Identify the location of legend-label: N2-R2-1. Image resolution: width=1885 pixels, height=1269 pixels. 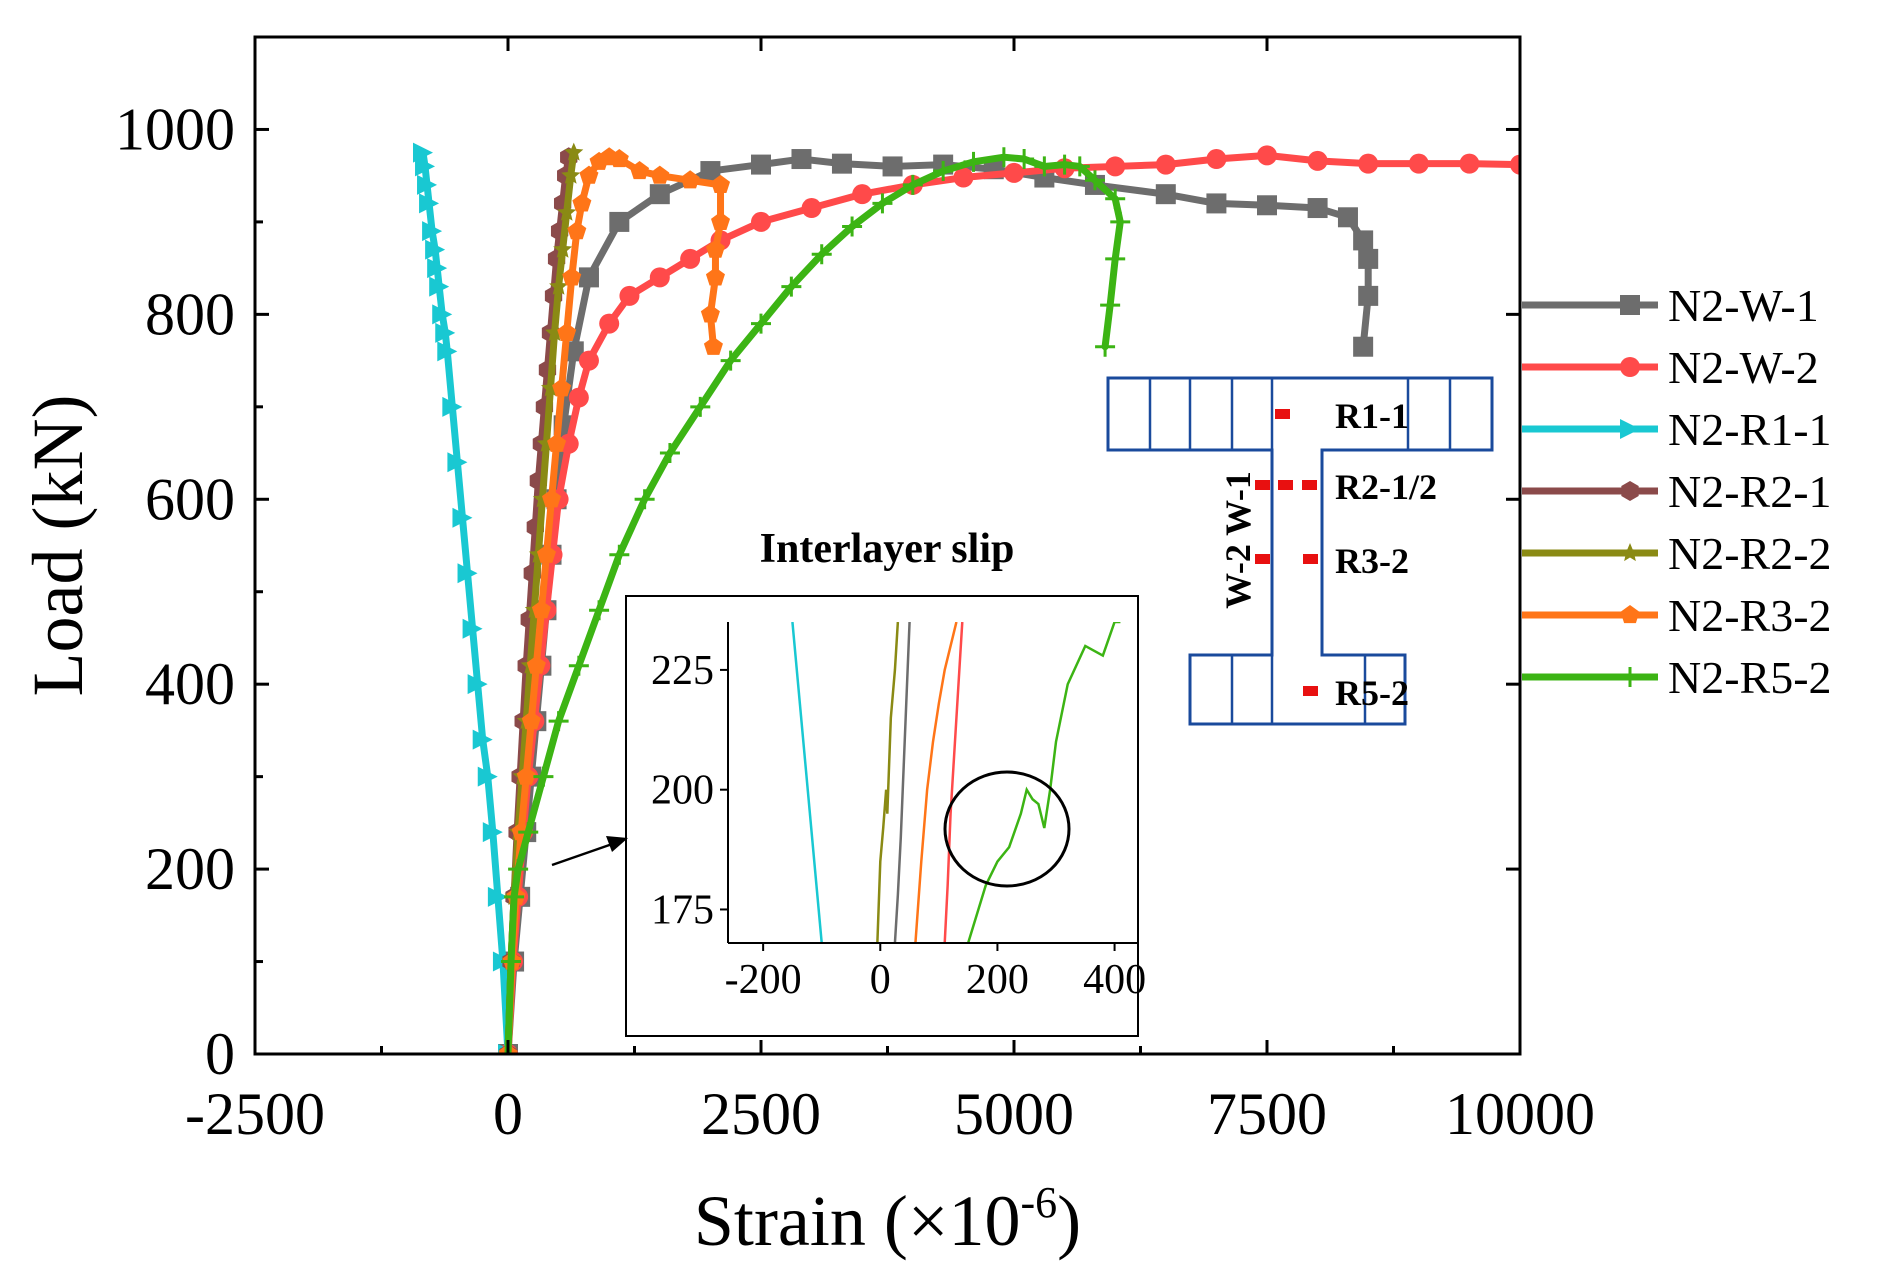
(1750, 491).